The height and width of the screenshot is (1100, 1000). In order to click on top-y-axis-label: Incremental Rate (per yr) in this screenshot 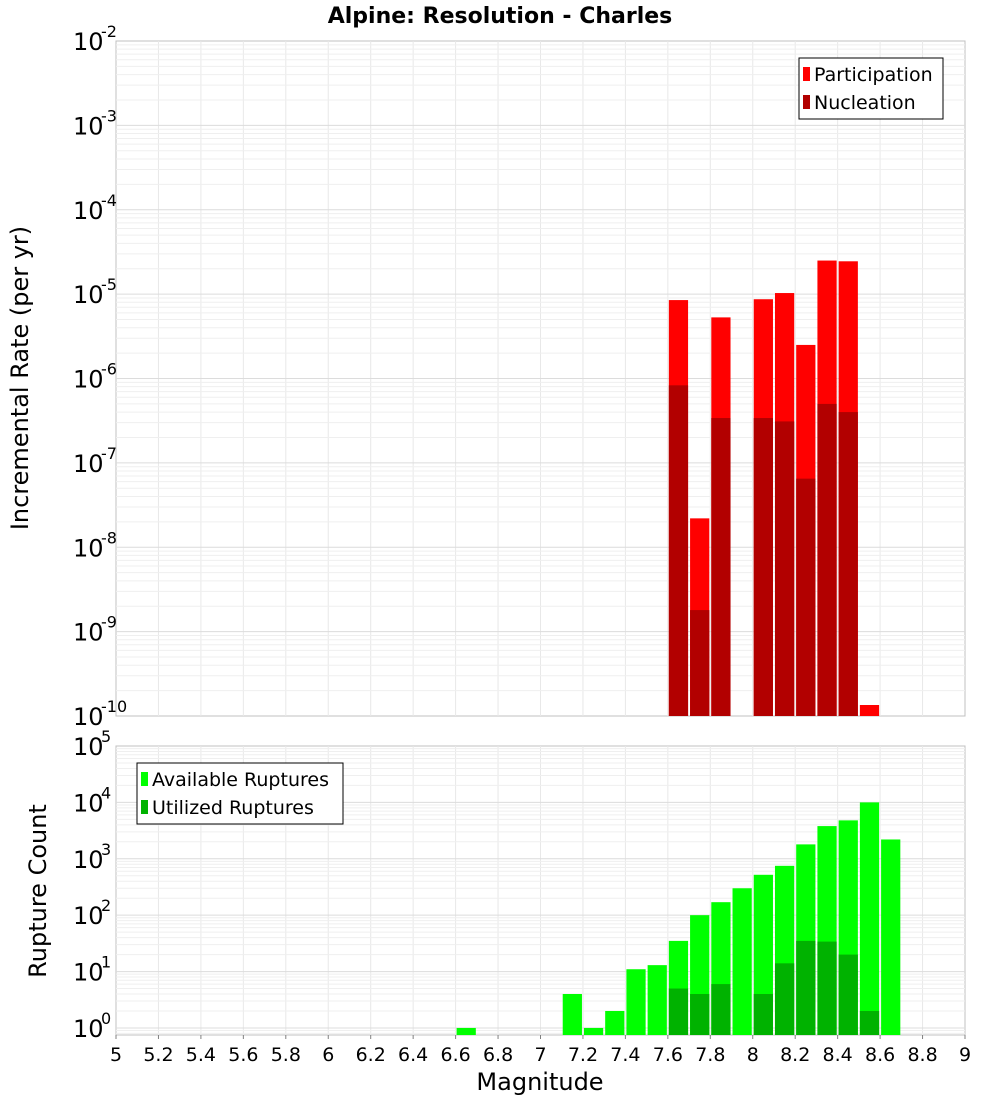, I will do `click(20, 378)`.